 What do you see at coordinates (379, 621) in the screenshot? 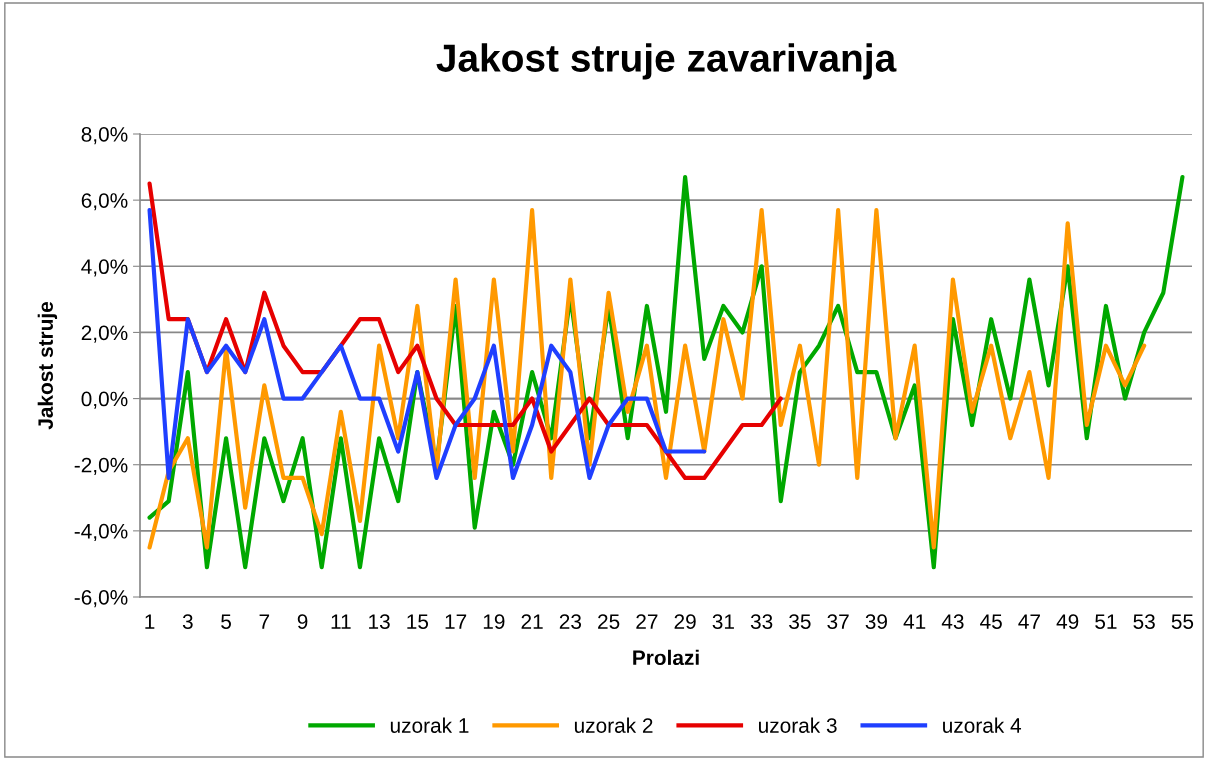
I see `x-tick-label: 13` at bounding box center [379, 621].